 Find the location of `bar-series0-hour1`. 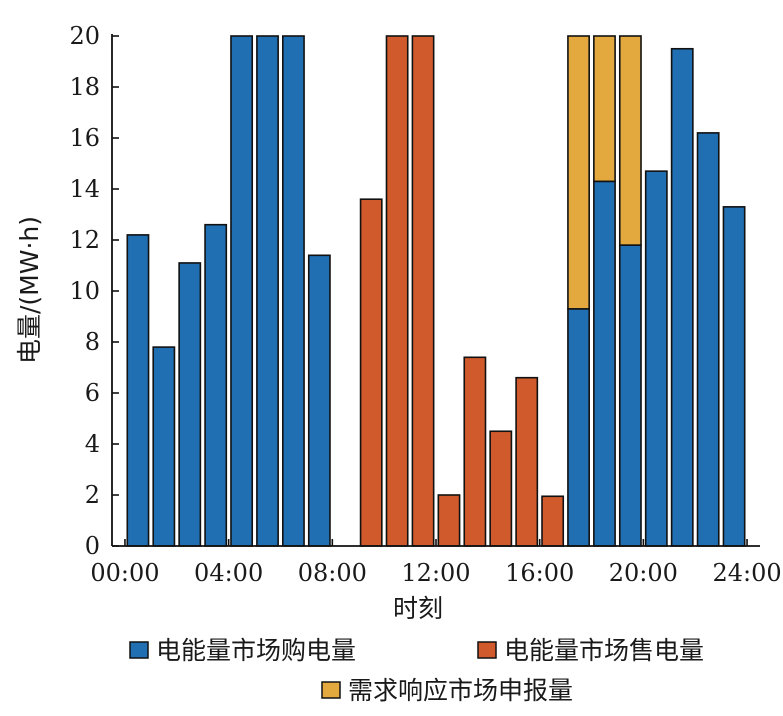

bar-series0-hour1 is located at coordinates (138, 390).